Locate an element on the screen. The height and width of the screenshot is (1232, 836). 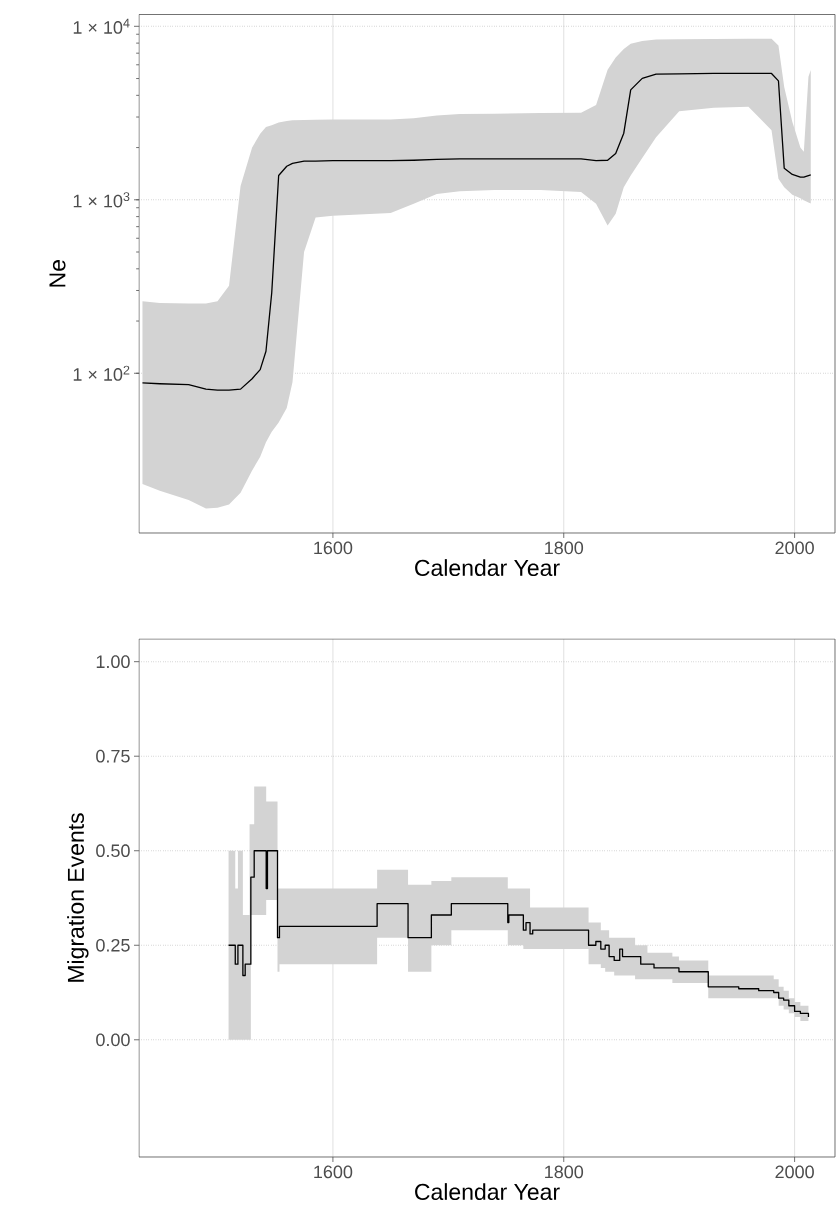
y-tick-label: 1 × 10$^{4}$ is located at coordinates (101, 26).